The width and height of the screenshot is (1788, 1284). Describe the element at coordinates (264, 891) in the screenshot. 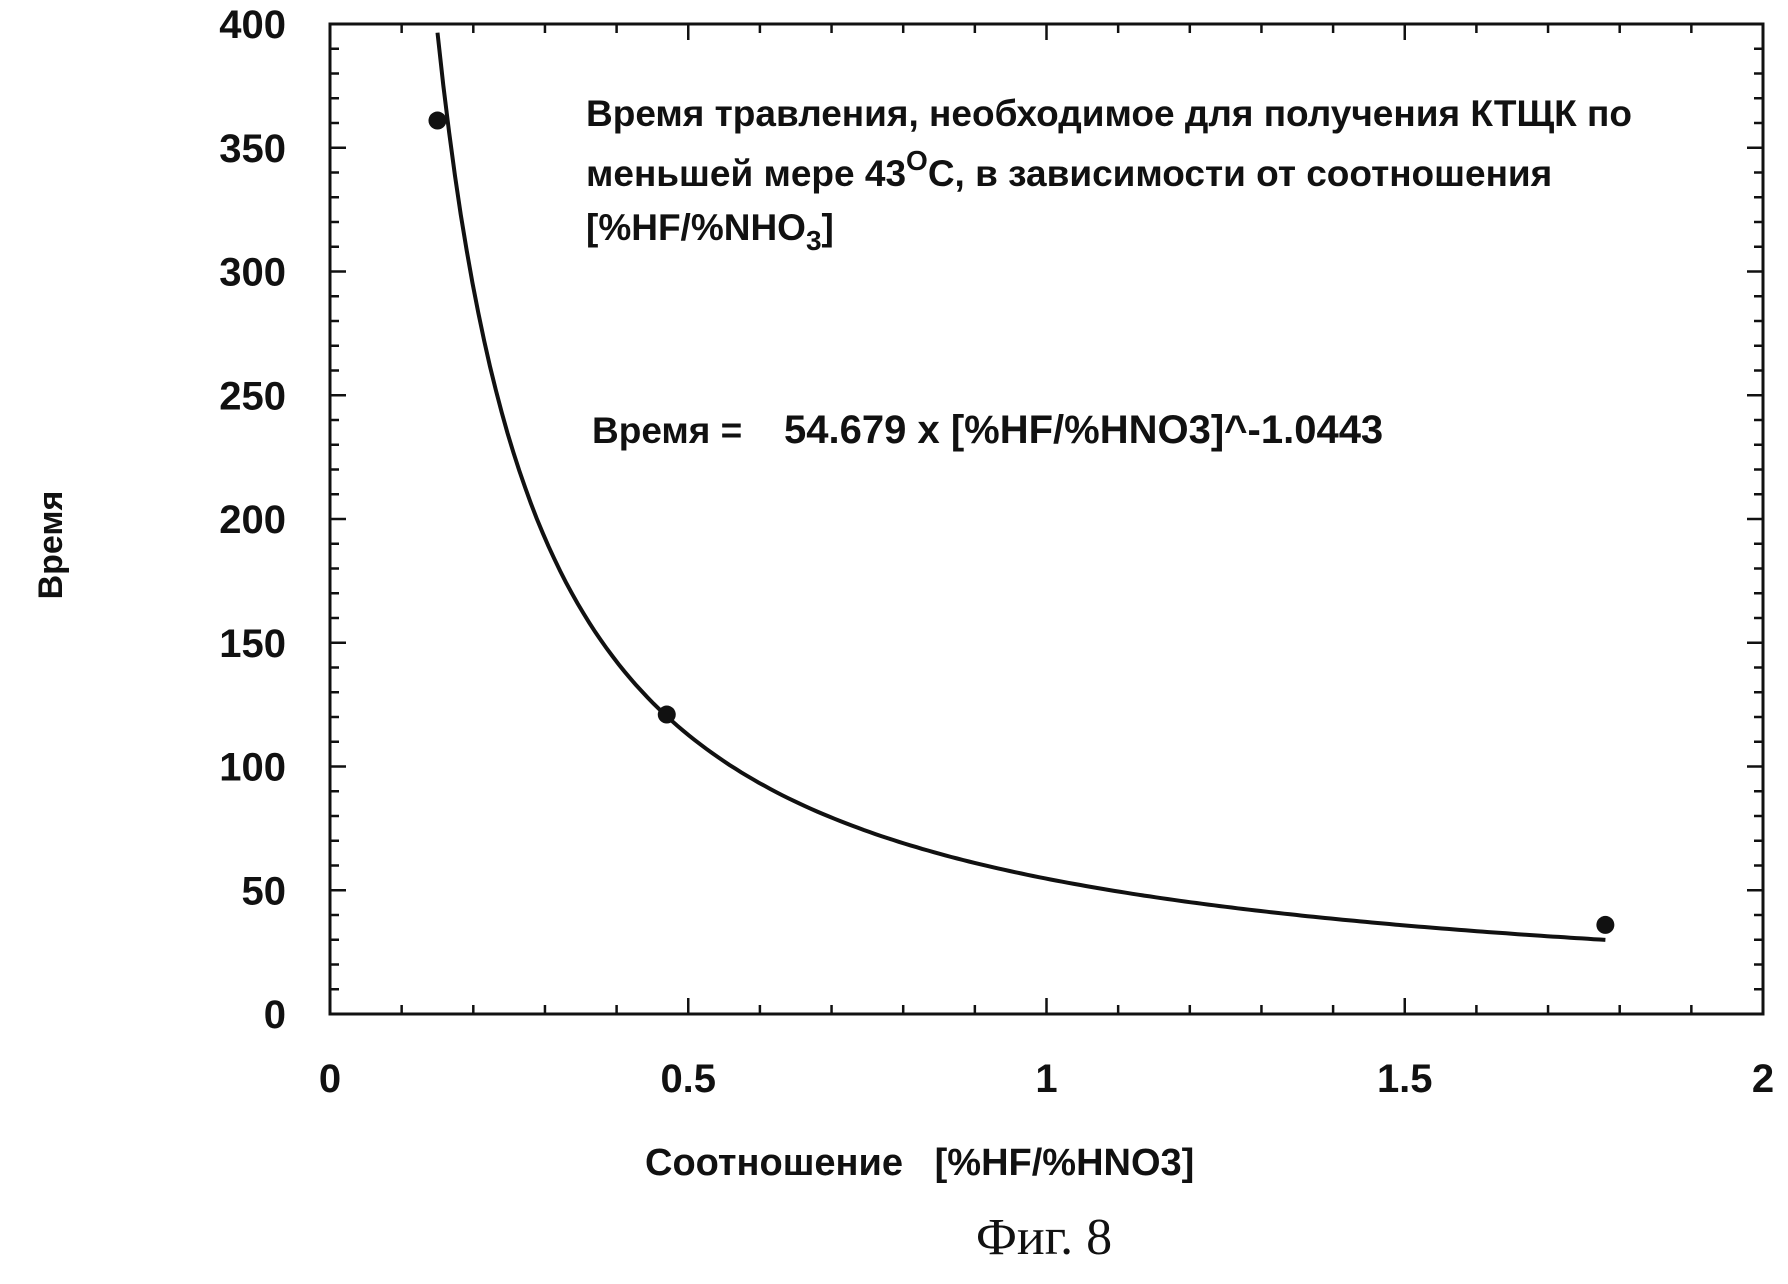

I see `y-tick-label: 50` at that location.